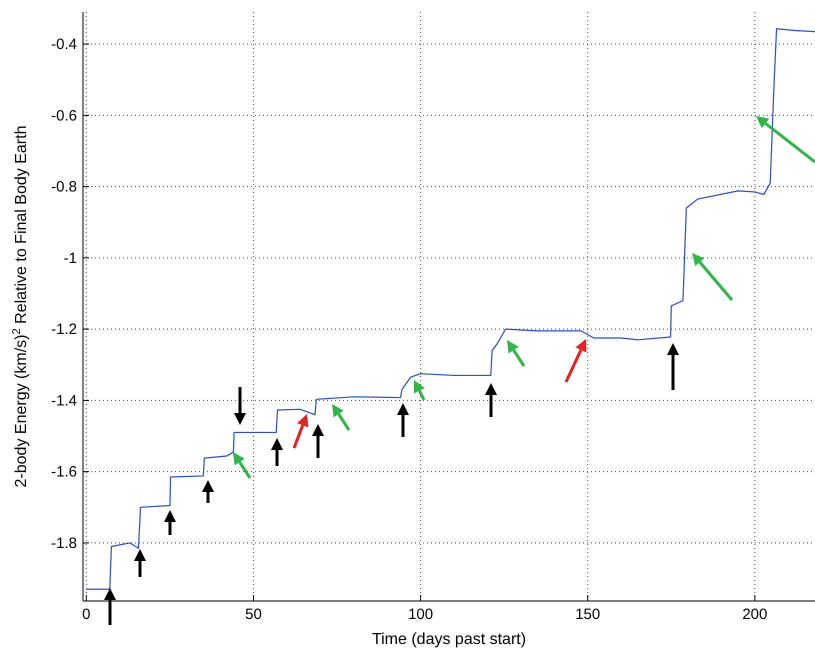 The width and height of the screenshot is (815, 648). I want to click on x-tick-label: 200, so click(755, 614).